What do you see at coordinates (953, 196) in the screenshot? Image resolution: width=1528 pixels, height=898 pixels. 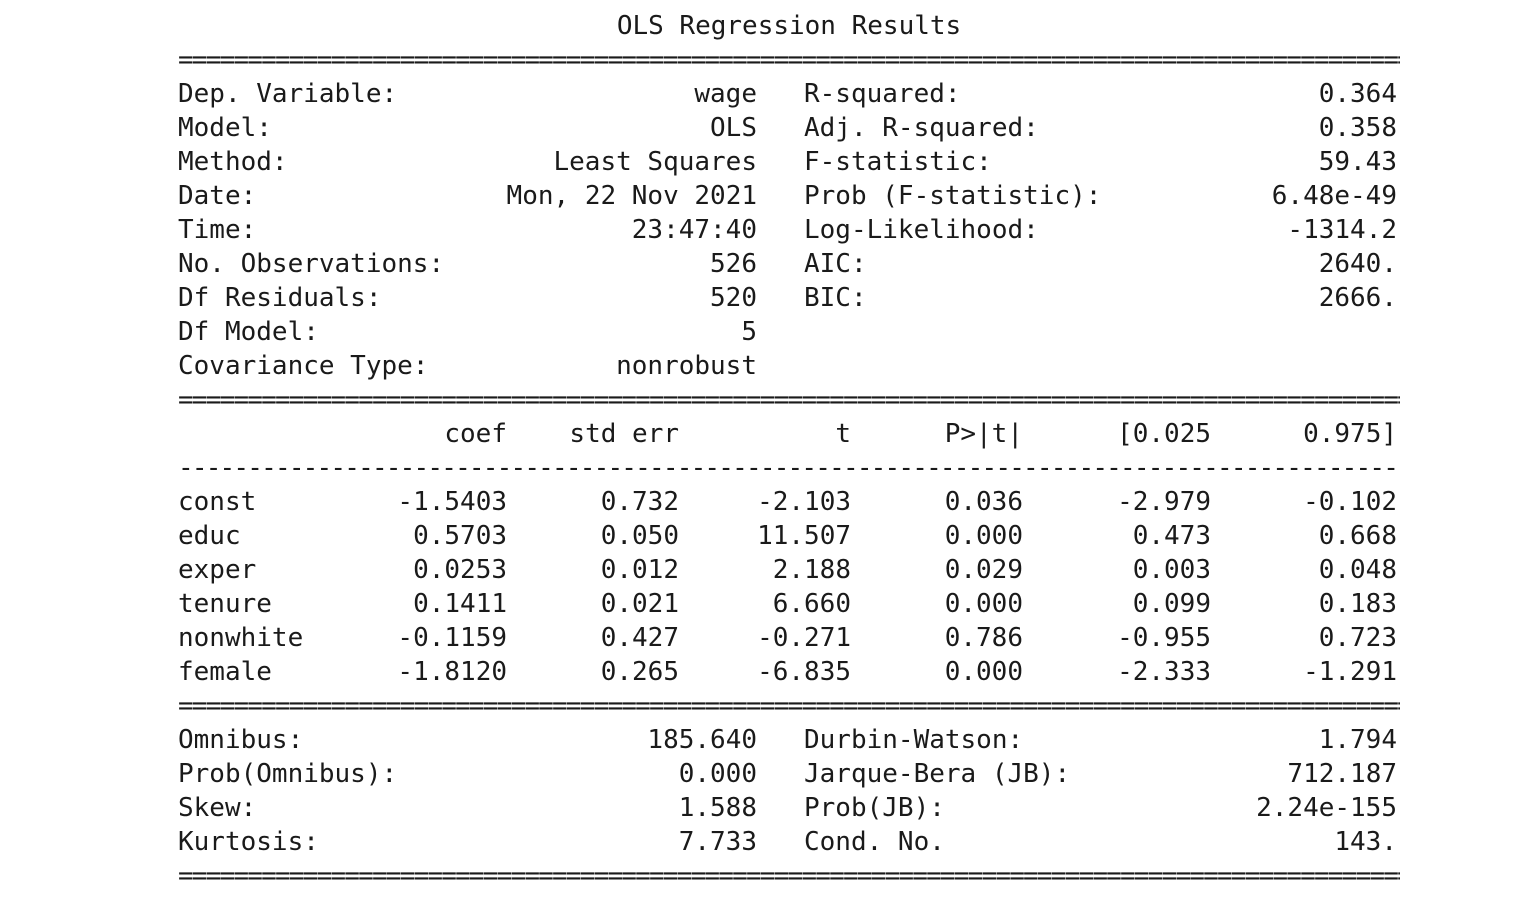 I see `stat-label: Prob (F-statistic):` at bounding box center [953, 196].